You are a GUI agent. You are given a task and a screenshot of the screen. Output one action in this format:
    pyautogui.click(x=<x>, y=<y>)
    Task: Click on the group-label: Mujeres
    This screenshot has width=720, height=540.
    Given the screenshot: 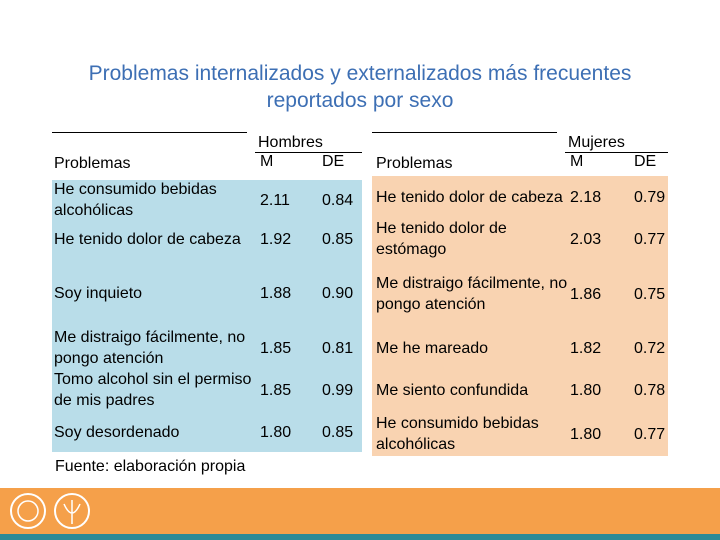 What is the action you would take?
    pyautogui.click(x=596, y=142)
    